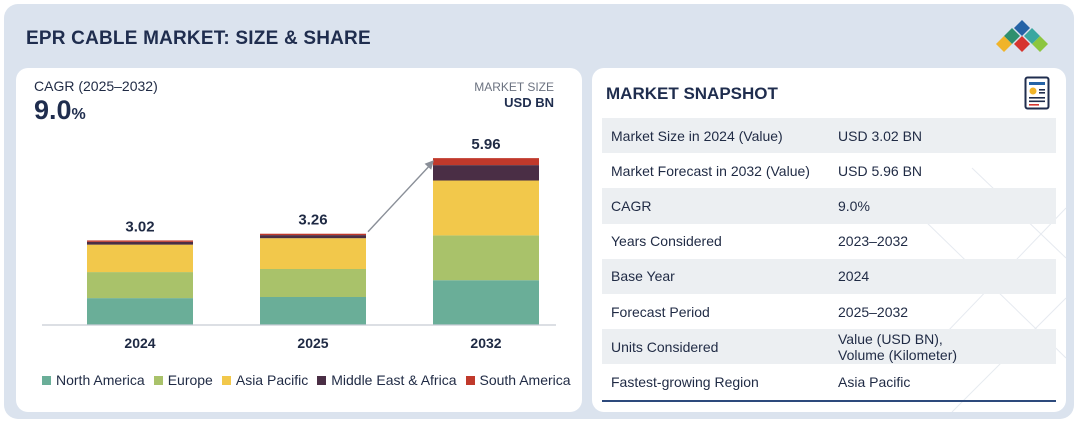  What do you see at coordinates (53, 110) in the screenshot?
I see `cagr-number: 9.0` at bounding box center [53, 110].